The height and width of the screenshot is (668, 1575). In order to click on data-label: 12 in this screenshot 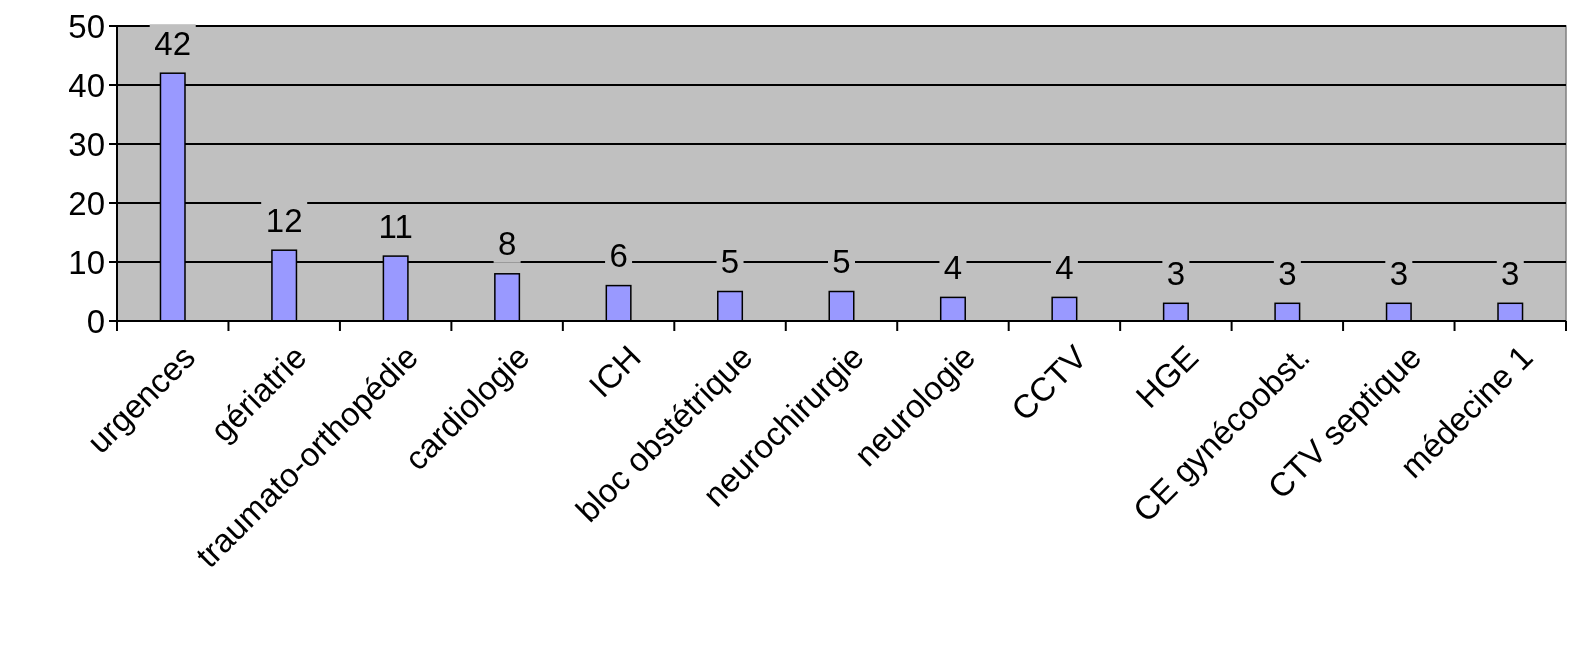, I will do `click(284, 220)`.